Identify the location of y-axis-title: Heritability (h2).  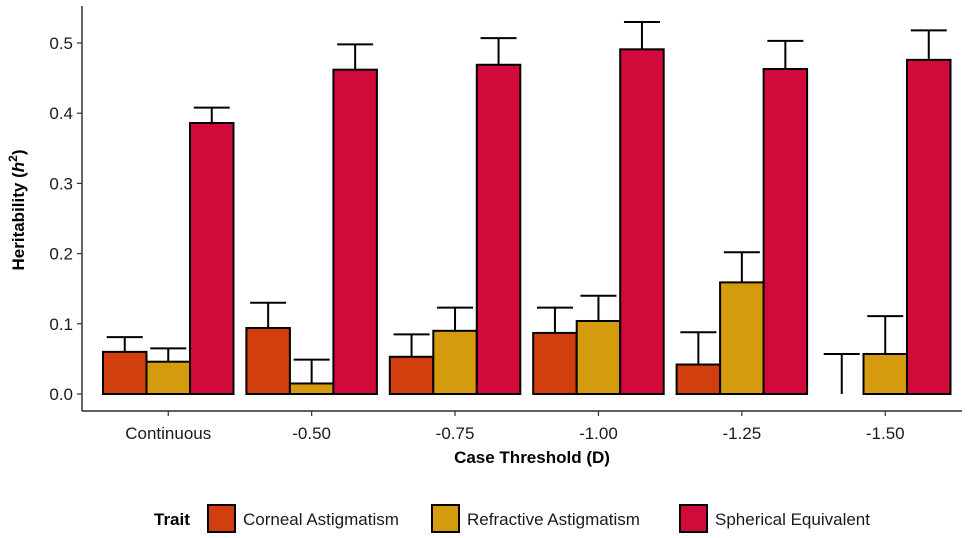
(17, 210).